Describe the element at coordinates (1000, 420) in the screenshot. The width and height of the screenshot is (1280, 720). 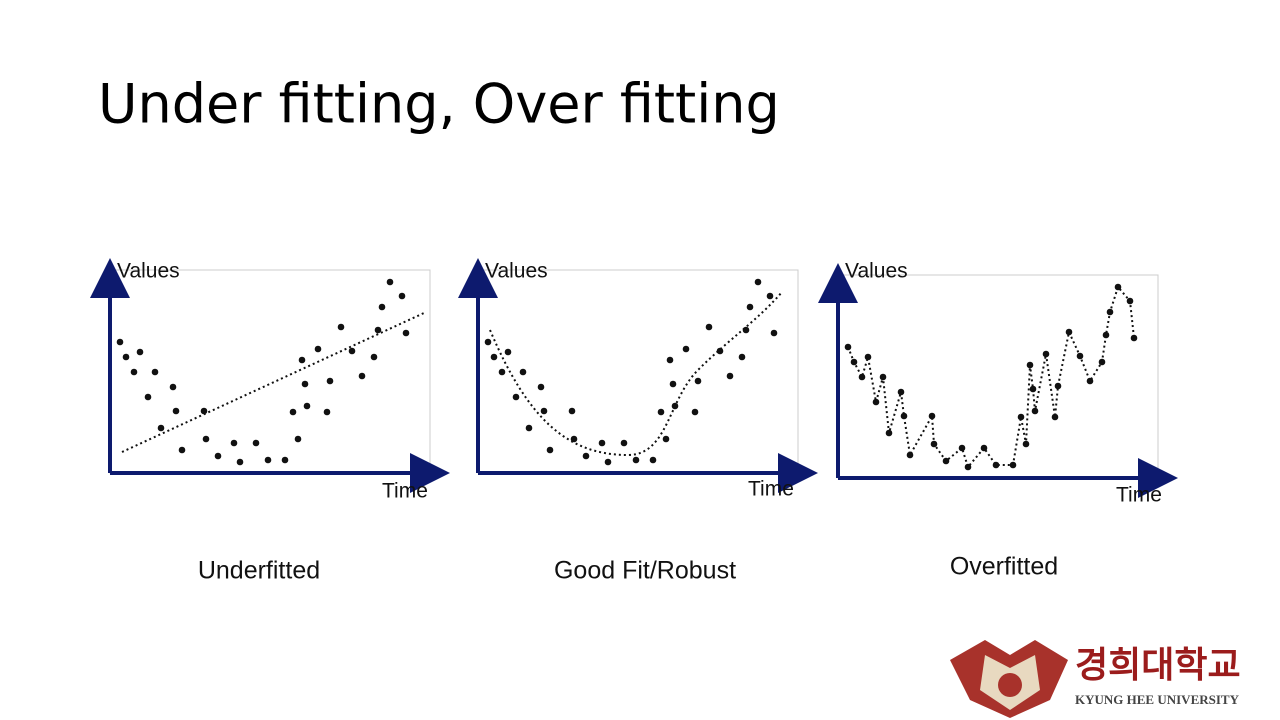
I see `overfit-panel: Values Time Overfitted` at that location.